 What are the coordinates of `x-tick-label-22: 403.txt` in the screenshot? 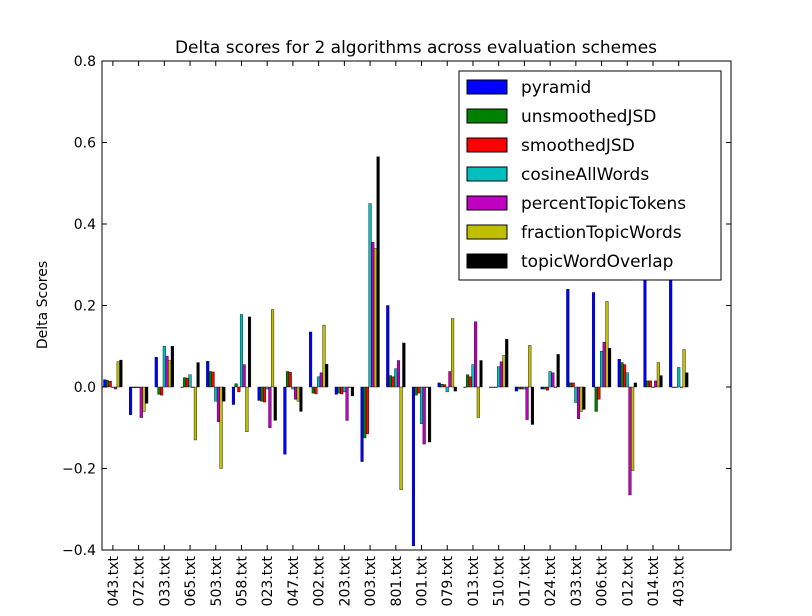 It's located at (680, 580).